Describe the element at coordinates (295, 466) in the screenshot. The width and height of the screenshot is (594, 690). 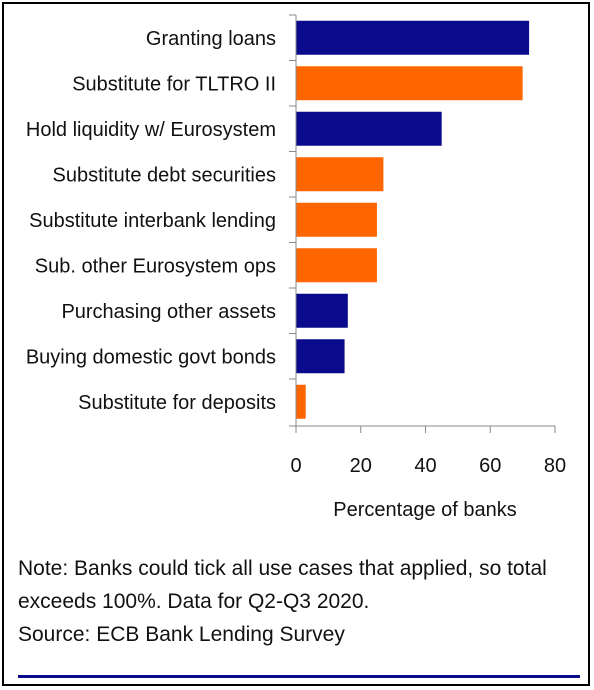
I see `x-tick-label: 0` at that location.